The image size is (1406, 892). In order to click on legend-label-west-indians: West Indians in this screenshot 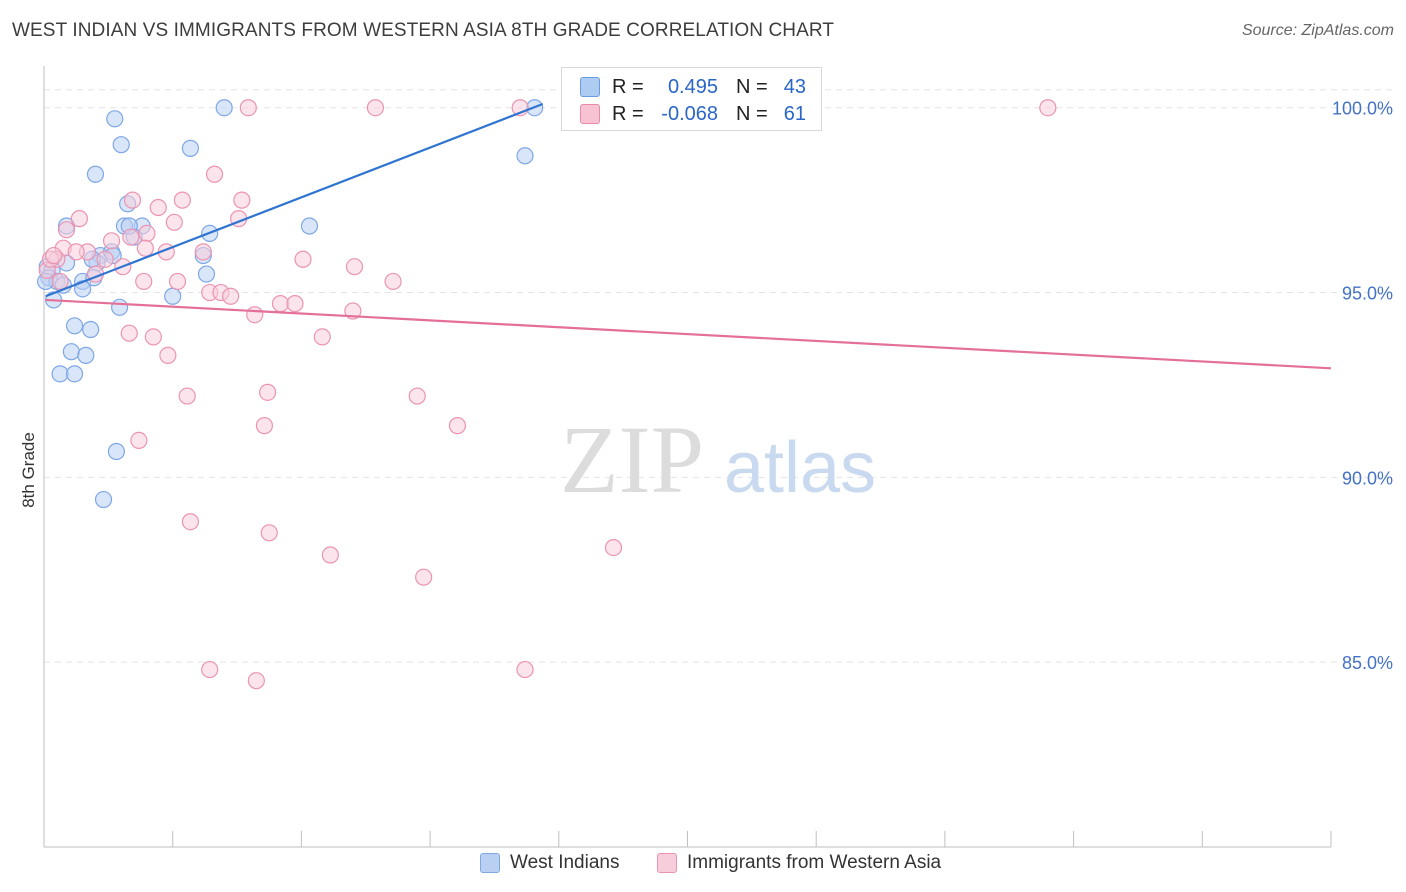, I will do `click(565, 862)`.